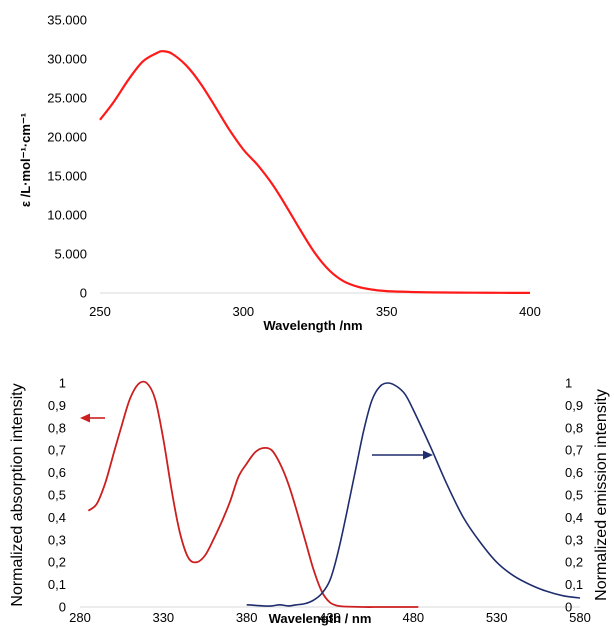 The height and width of the screenshot is (626, 614). I want to click on bottom-right-y-tick-label: 0,5, so click(574, 495).